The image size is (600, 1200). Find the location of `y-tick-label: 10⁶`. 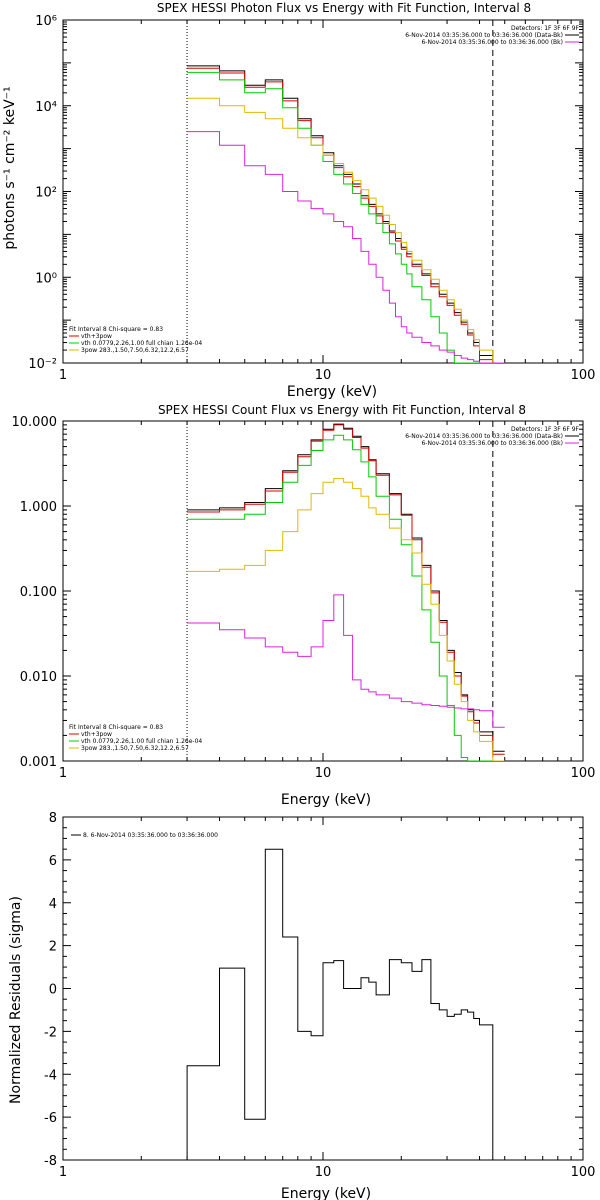

y-tick-label: 10⁶ is located at coordinates (46, 21).